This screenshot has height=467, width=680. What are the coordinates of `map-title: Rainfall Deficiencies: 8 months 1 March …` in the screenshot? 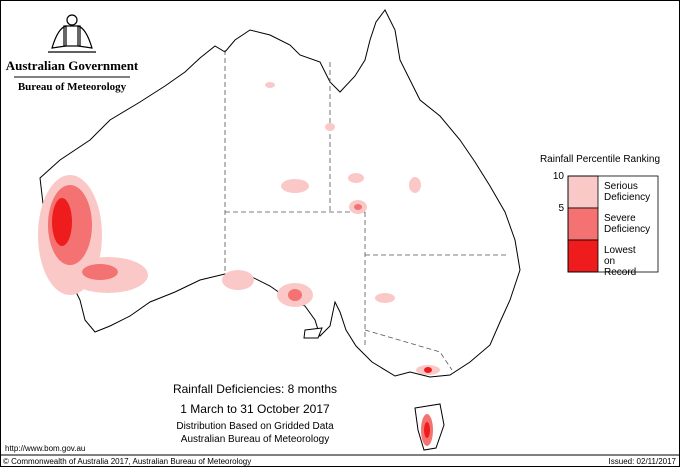 It's located at (255, 413).